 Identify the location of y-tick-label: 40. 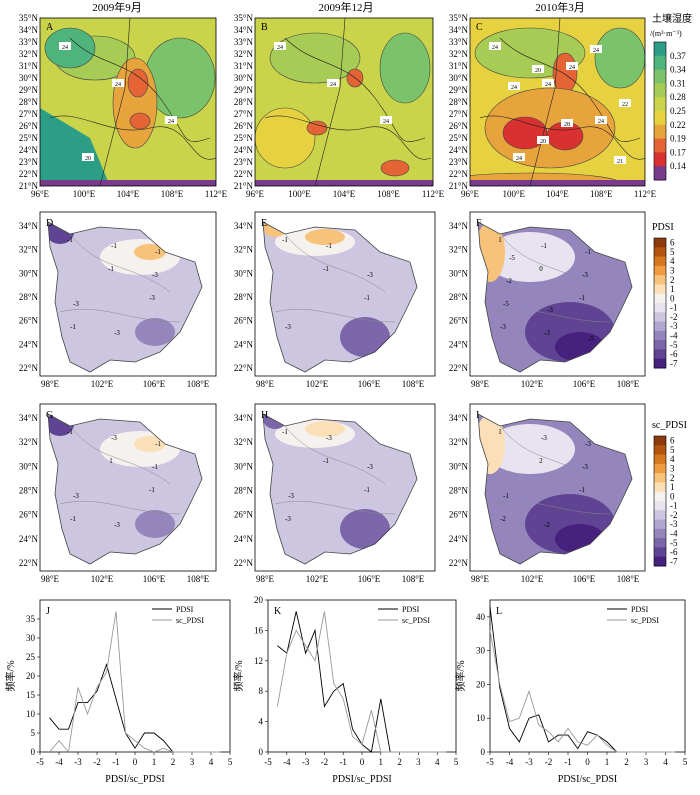
(481, 617).